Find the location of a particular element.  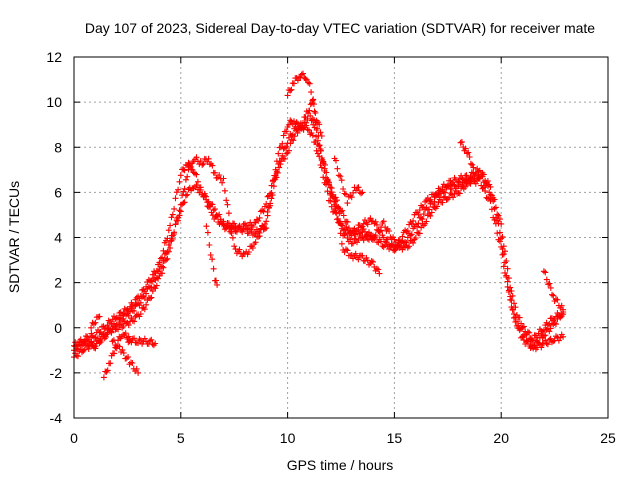

x-tick-label: 5 is located at coordinates (181, 438).